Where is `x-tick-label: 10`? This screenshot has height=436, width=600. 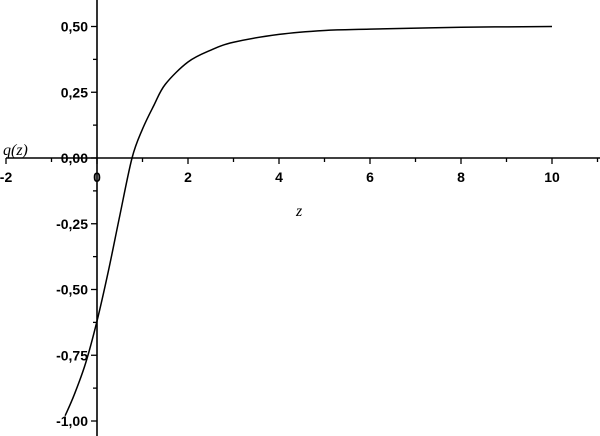
x-tick-label: 10 is located at coordinates (552, 177).